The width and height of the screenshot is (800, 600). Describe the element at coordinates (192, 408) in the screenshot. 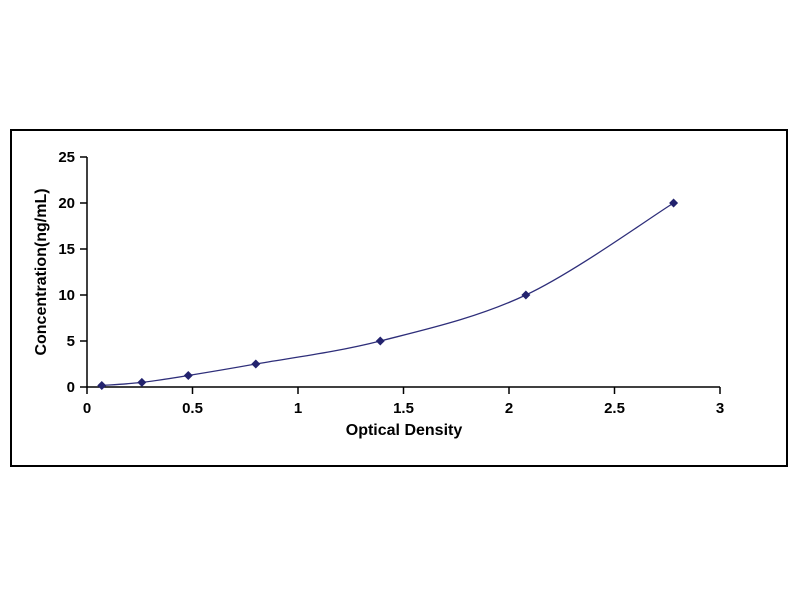

I see `x-tick-label: 0.5` at that location.